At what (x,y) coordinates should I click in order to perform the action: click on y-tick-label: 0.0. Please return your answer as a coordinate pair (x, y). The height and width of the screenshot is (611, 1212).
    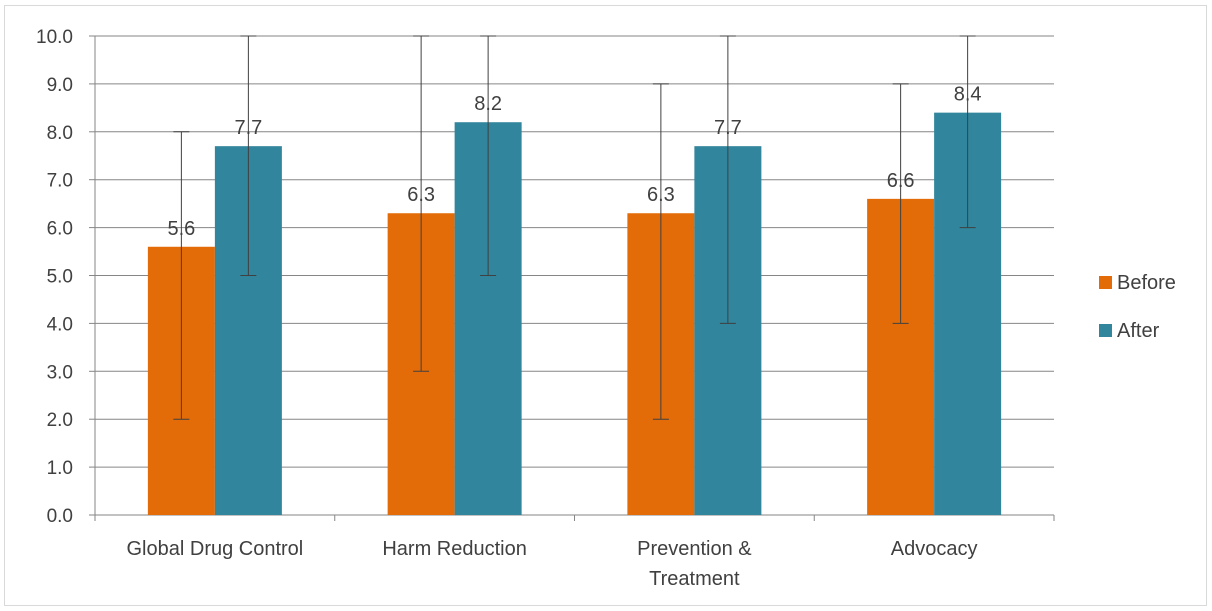
    Looking at the image, I should click on (60, 516).